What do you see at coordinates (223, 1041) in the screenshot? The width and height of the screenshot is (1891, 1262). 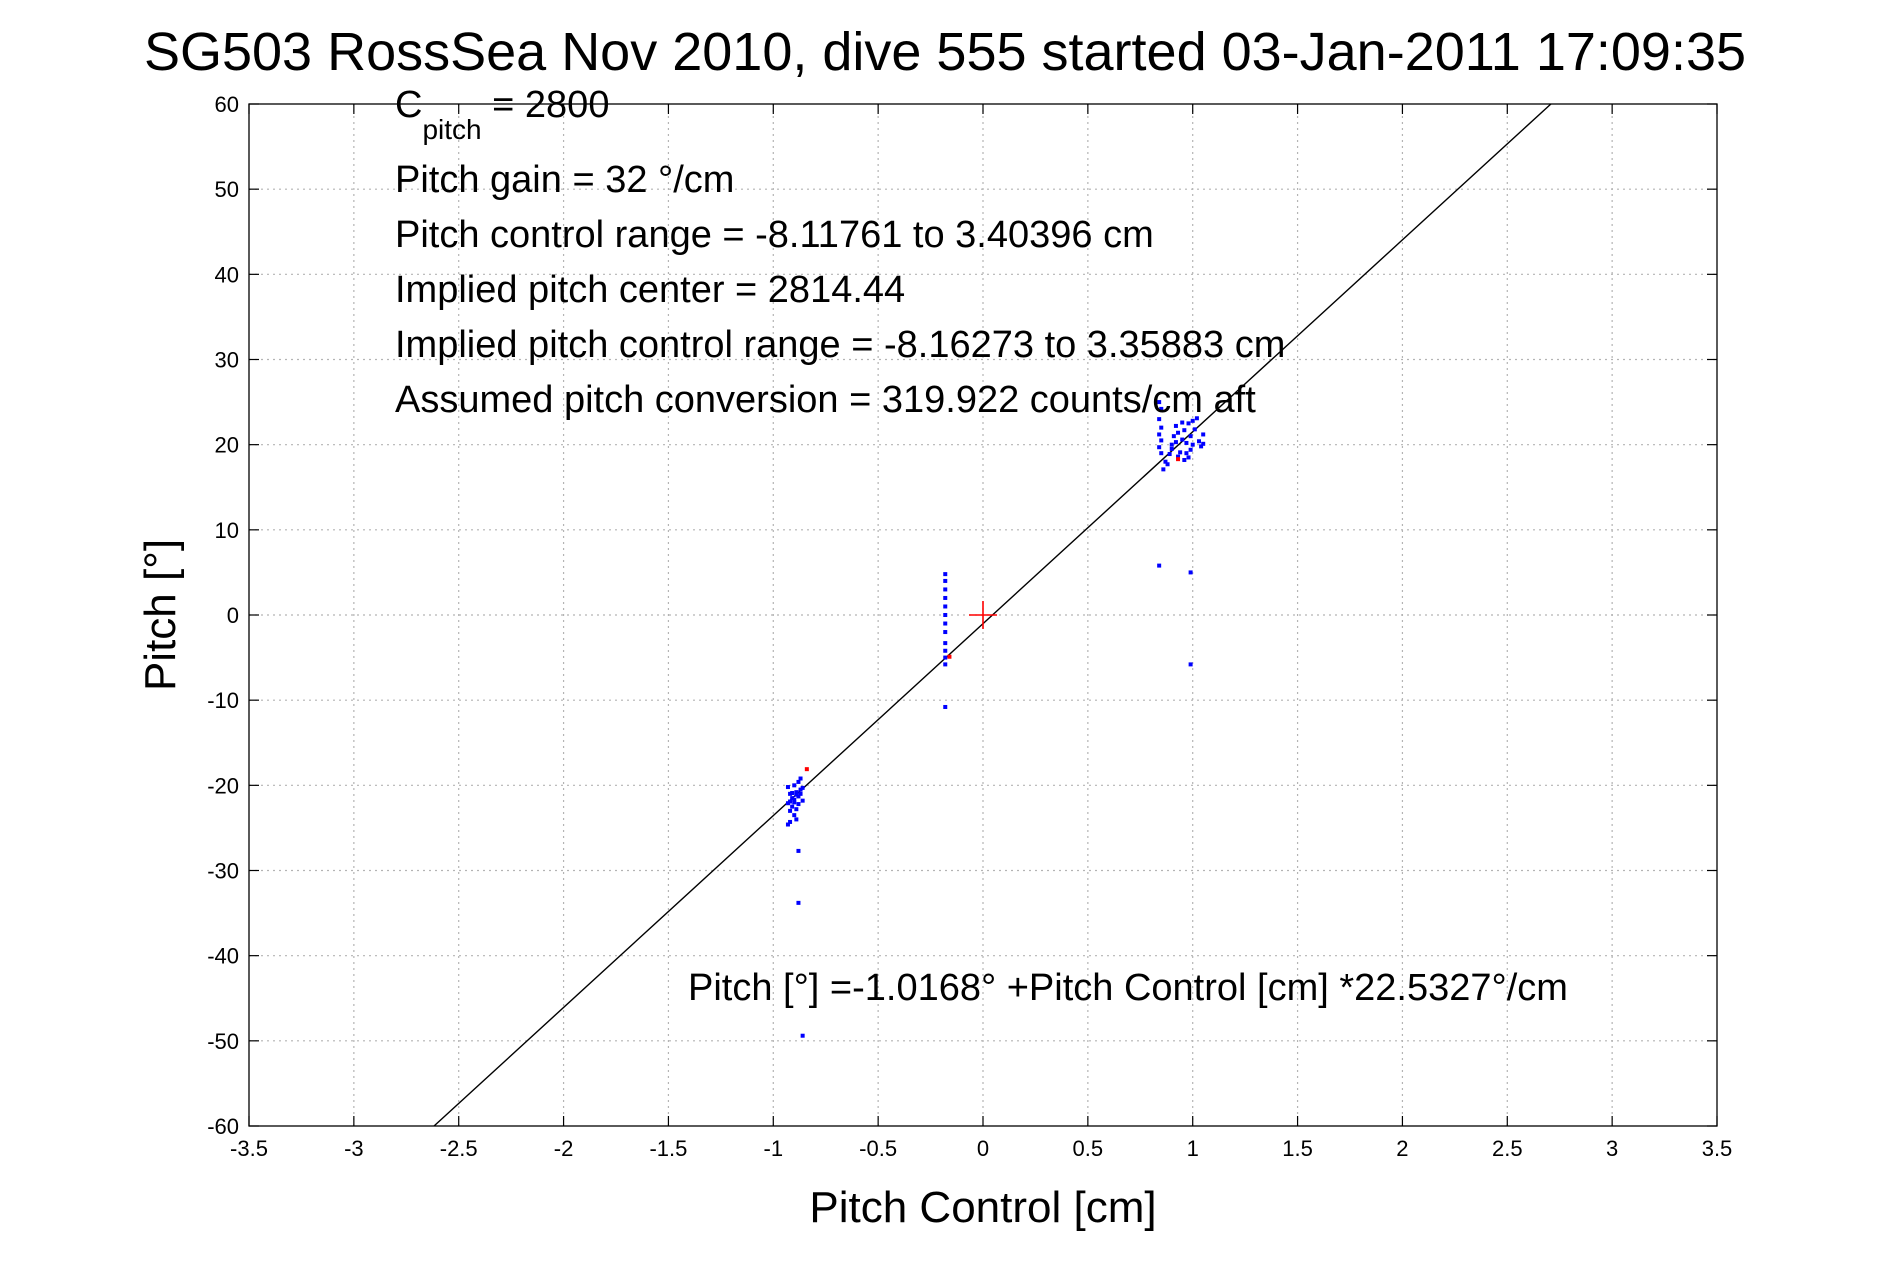 I see `y-tick-label: -50` at bounding box center [223, 1041].